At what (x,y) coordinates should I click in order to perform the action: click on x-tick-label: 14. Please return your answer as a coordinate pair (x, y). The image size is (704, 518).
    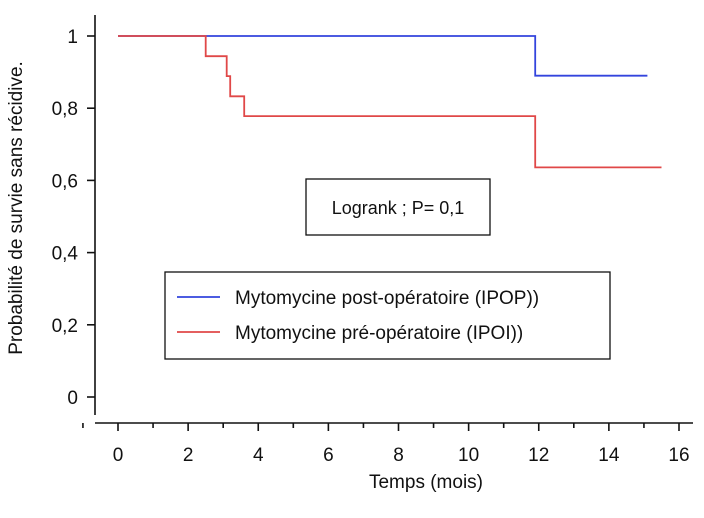
    Looking at the image, I should click on (609, 455).